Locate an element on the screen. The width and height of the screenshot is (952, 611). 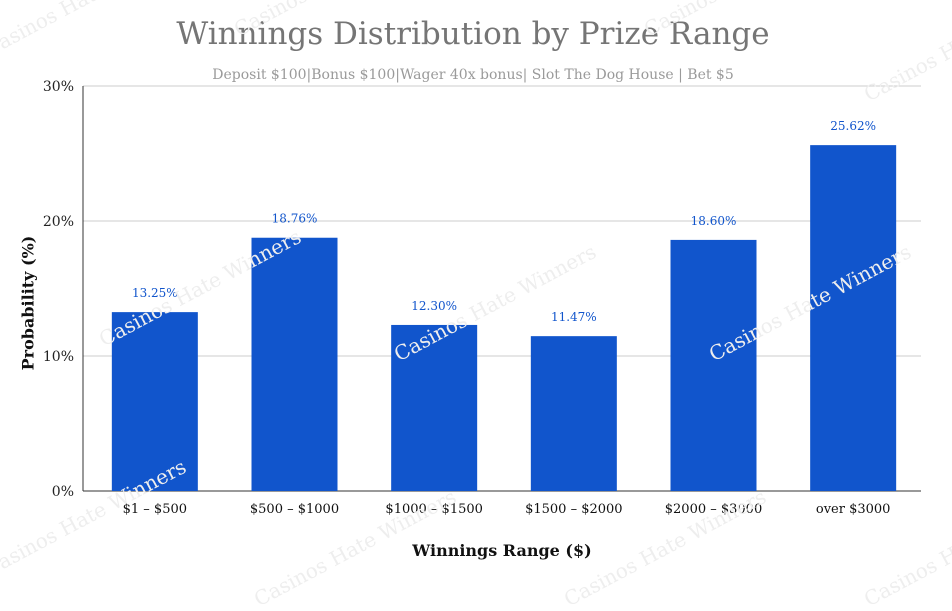
data-label: 18.60% is located at coordinates (714, 221).